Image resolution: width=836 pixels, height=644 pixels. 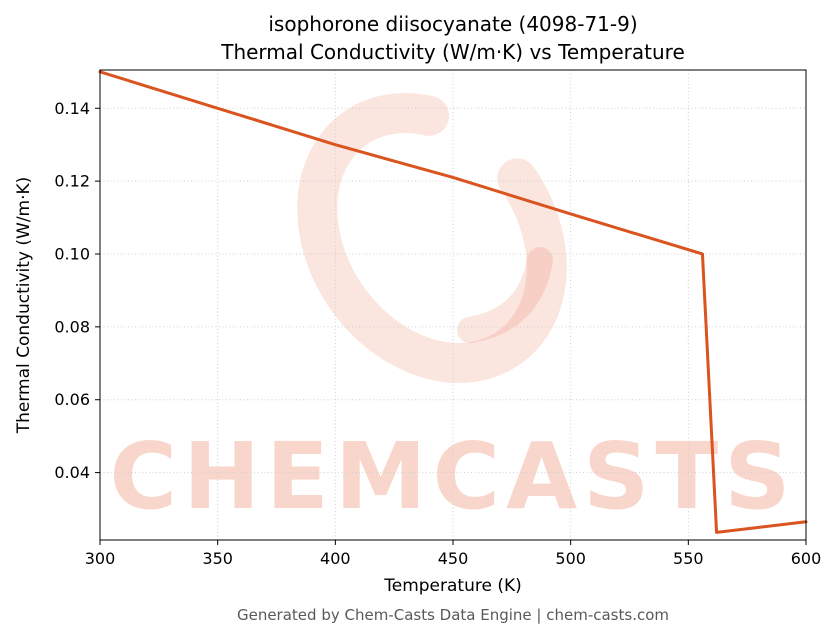 What do you see at coordinates (335, 558) in the screenshot?
I see `x-tick-label: 400` at bounding box center [335, 558].